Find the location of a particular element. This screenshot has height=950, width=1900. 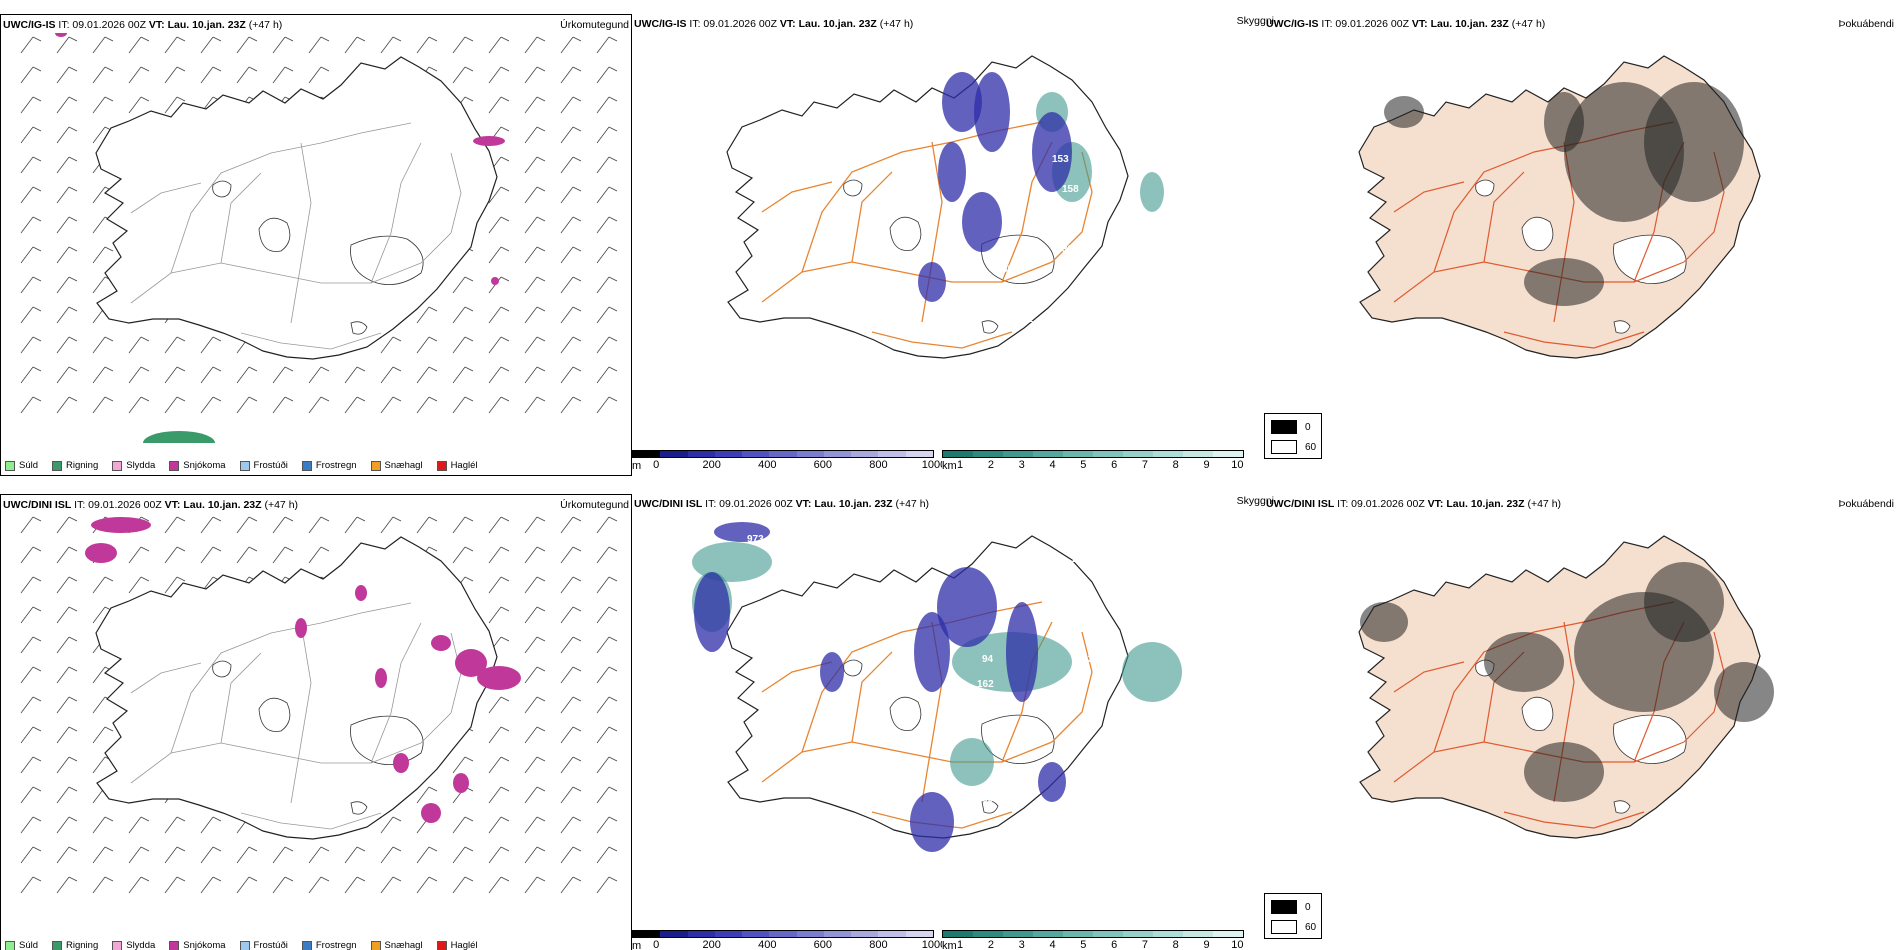

scale-tick-label: 1000 is located at coordinates (934, 465).